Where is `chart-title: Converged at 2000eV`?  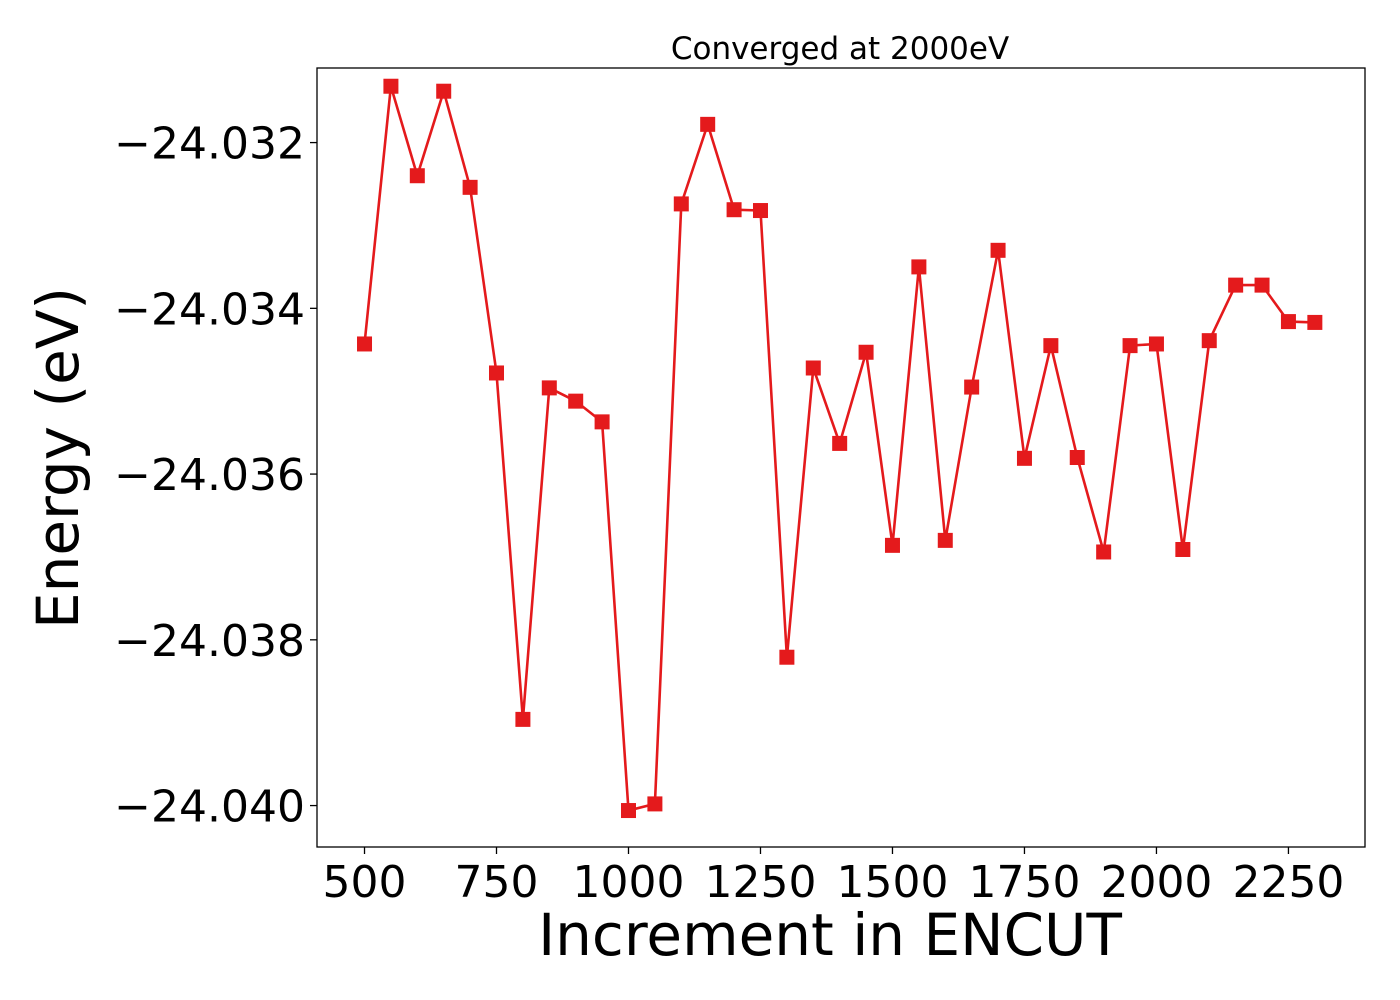 chart-title: Converged at 2000eV is located at coordinates (840, 49).